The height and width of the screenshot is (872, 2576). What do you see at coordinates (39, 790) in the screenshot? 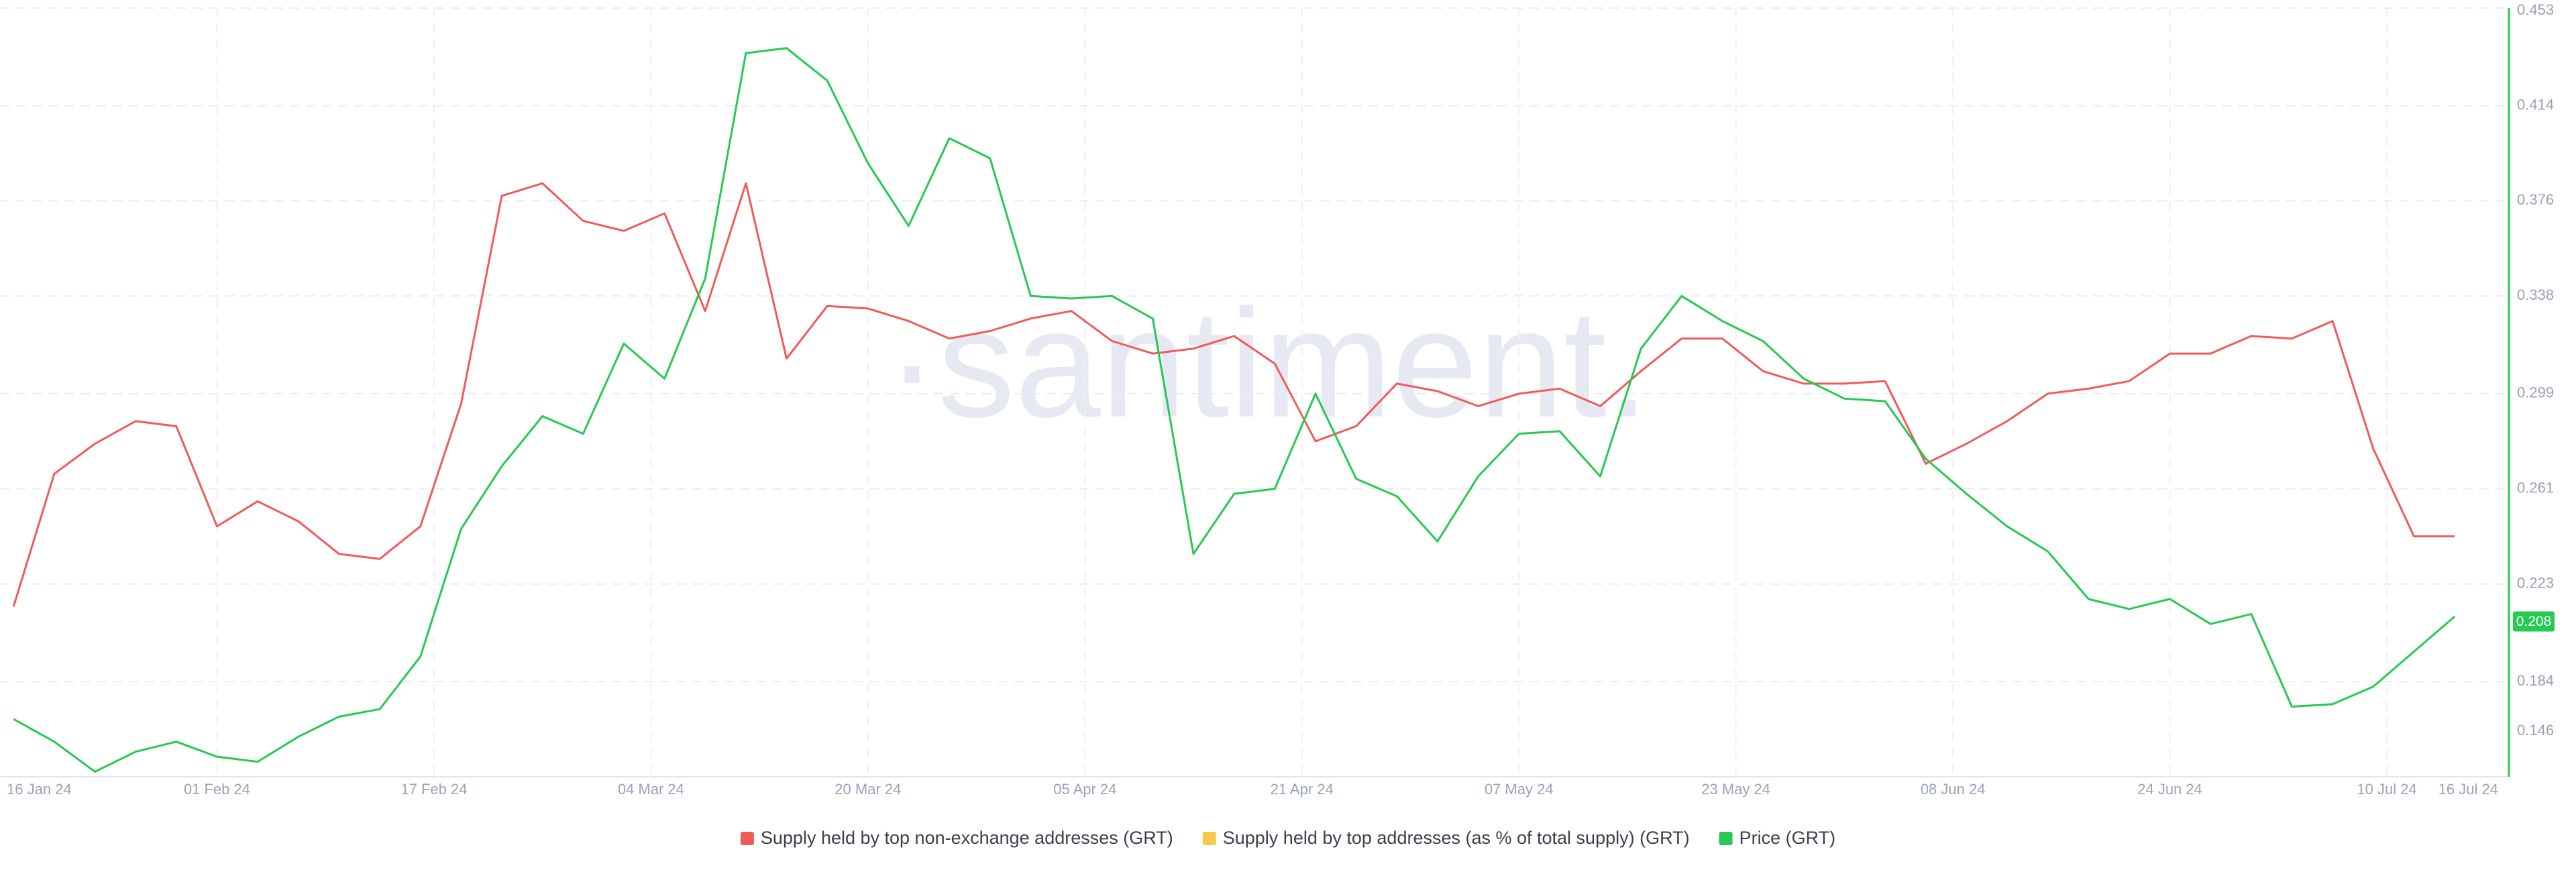
I see `x-tick-label: 16 Jan 24` at bounding box center [39, 790].